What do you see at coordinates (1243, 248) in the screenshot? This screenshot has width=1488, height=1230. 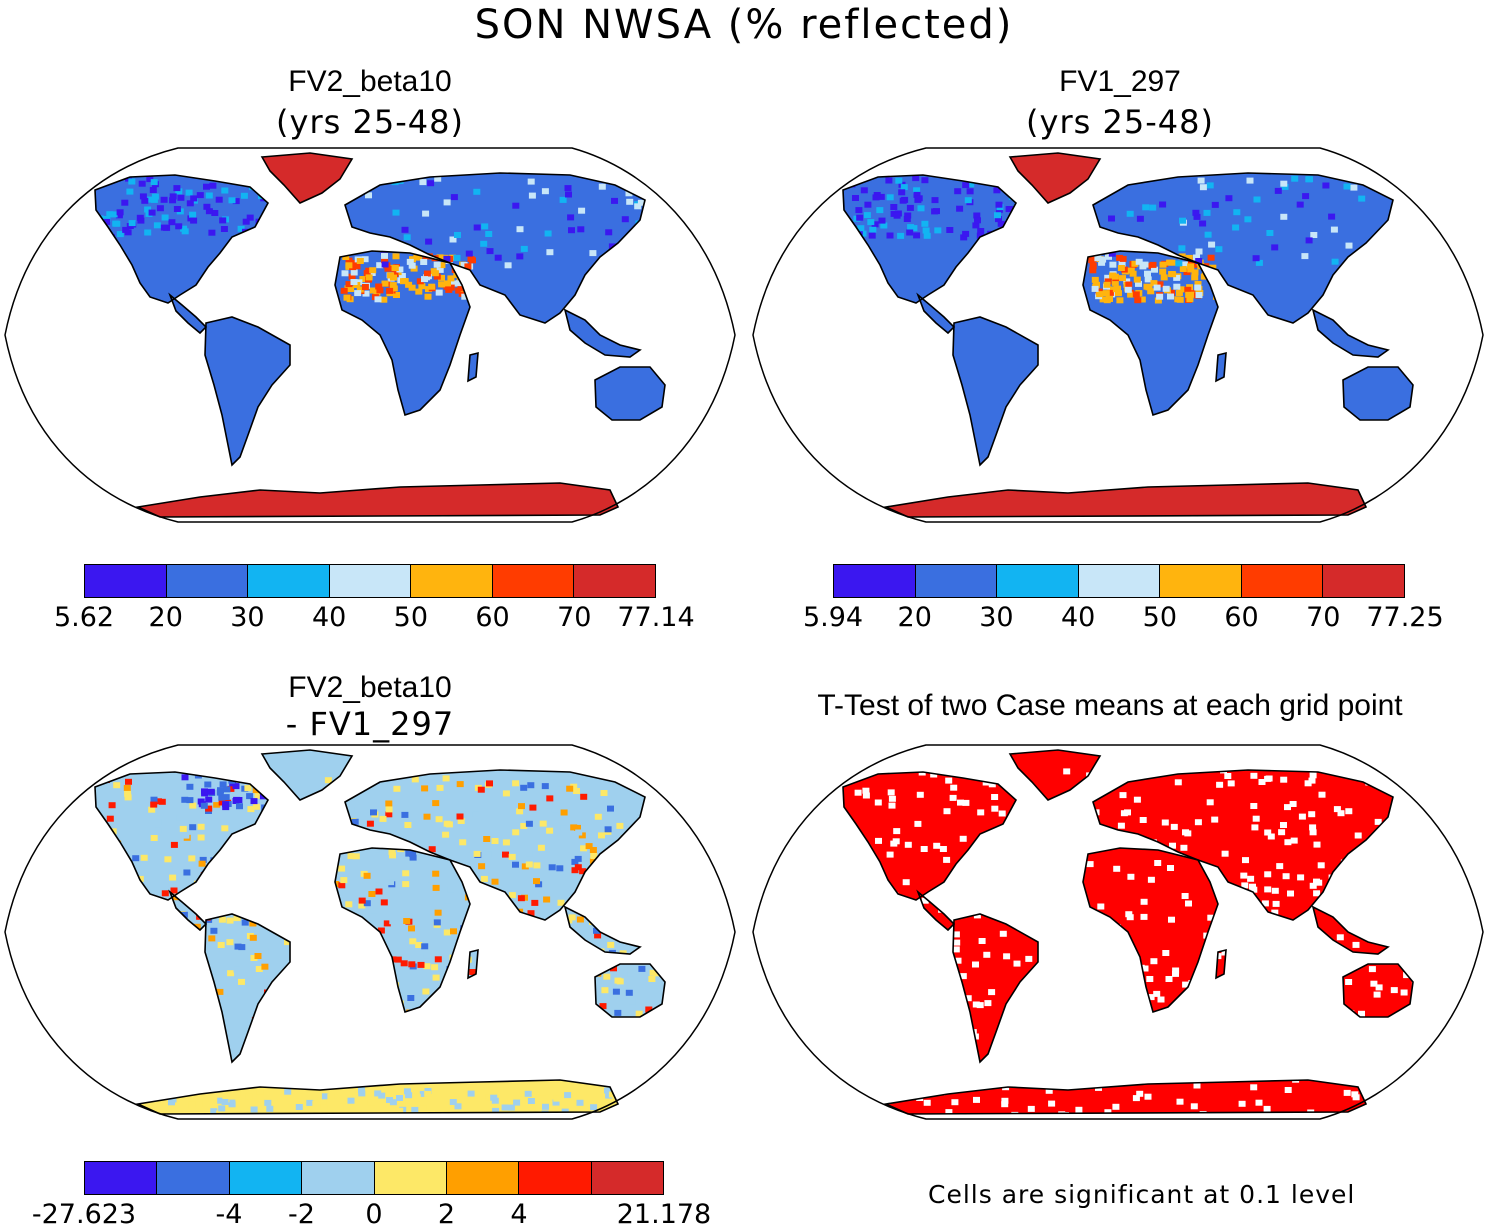 I see `land-europeAsia` at bounding box center [1243, 248].